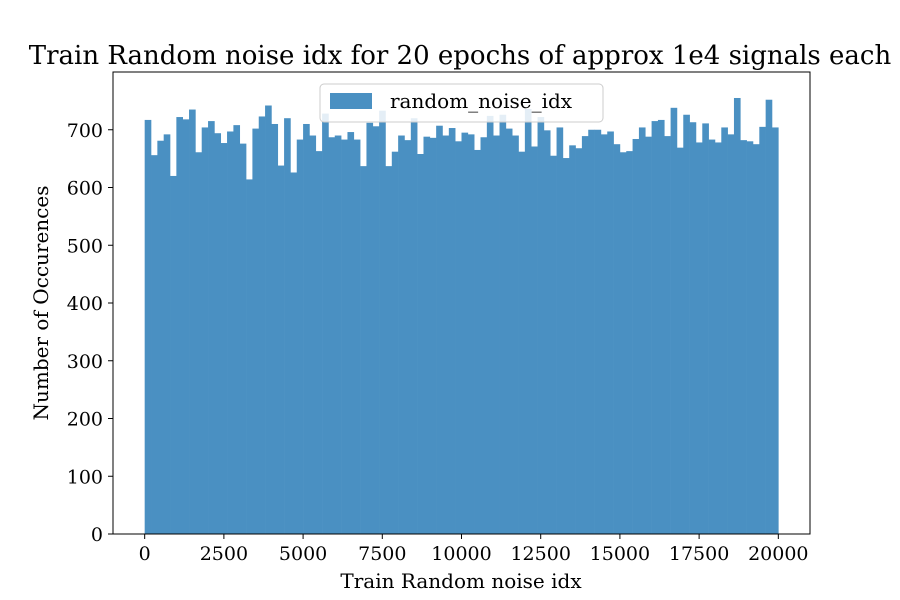 The width and height of the screenshot is (900, 600). What do you see at coordinates (303, 554) in the screenshot?
I see `x-tick-label: 5000` at bounding box center [303, 554].